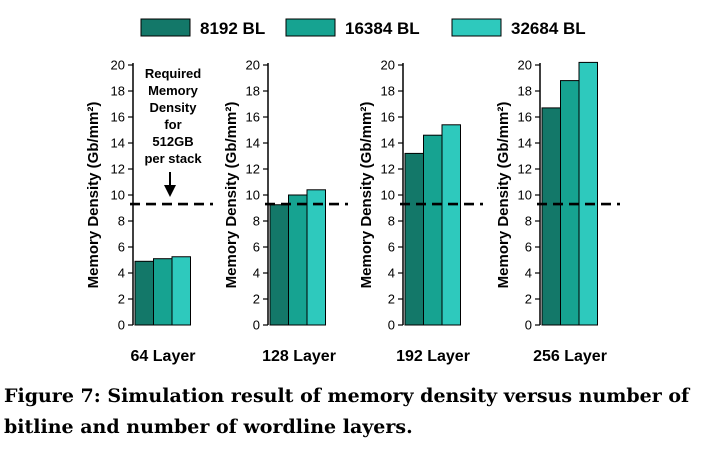  What do you see at coordinates (433, 356) in the screenshot?
I see `x-axis-label-3: 192 Layer` at bounding box center [433, 356].